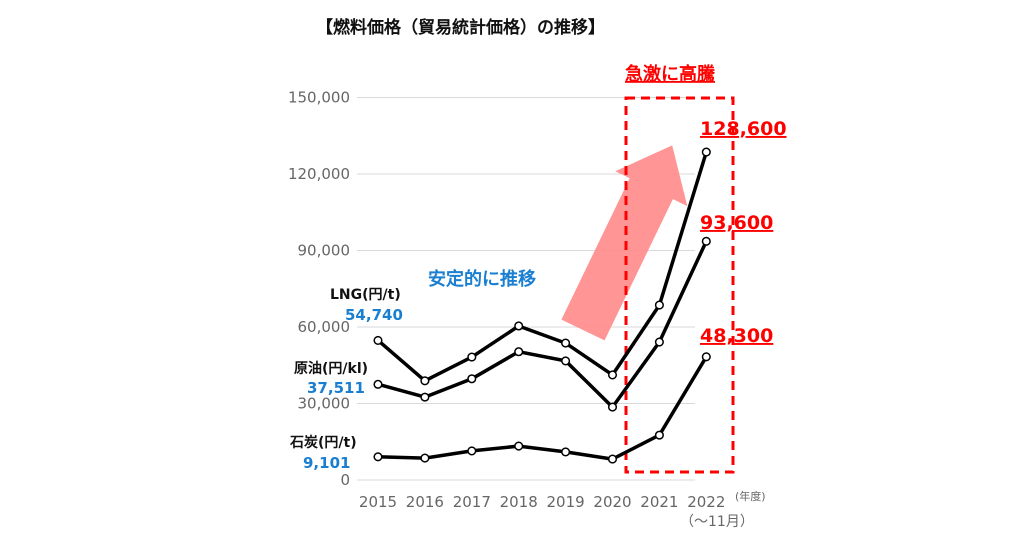 Image resolution: width=1024 pixels, height=538 pixels. Describe the element at coordinates (743, 129) in the screenshot. I see `end-value-lng: 128,600` at that location.